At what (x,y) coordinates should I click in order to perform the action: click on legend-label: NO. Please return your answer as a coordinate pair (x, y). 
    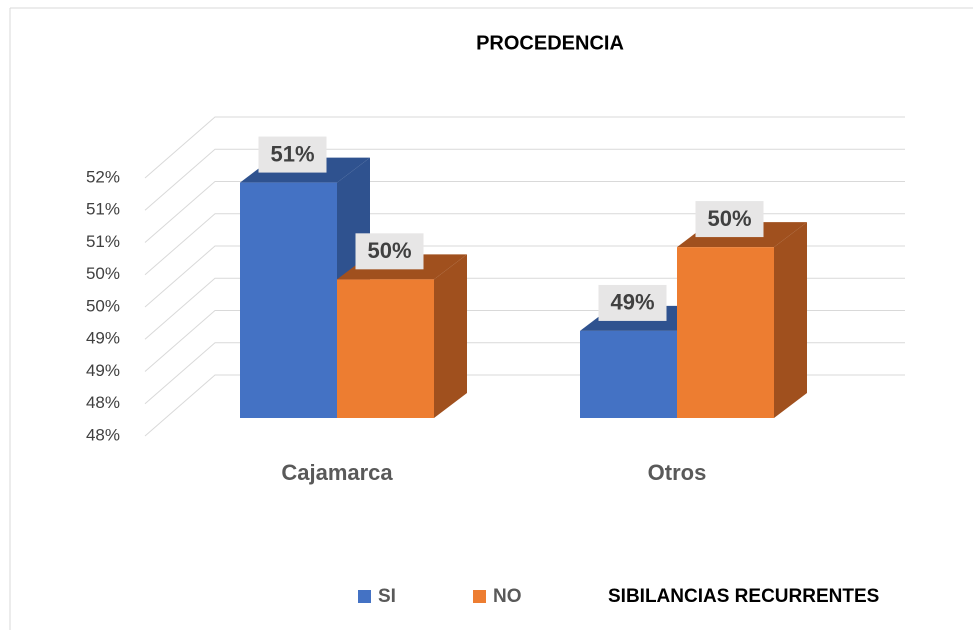
    Looking at the image, I should click on (507, 596).